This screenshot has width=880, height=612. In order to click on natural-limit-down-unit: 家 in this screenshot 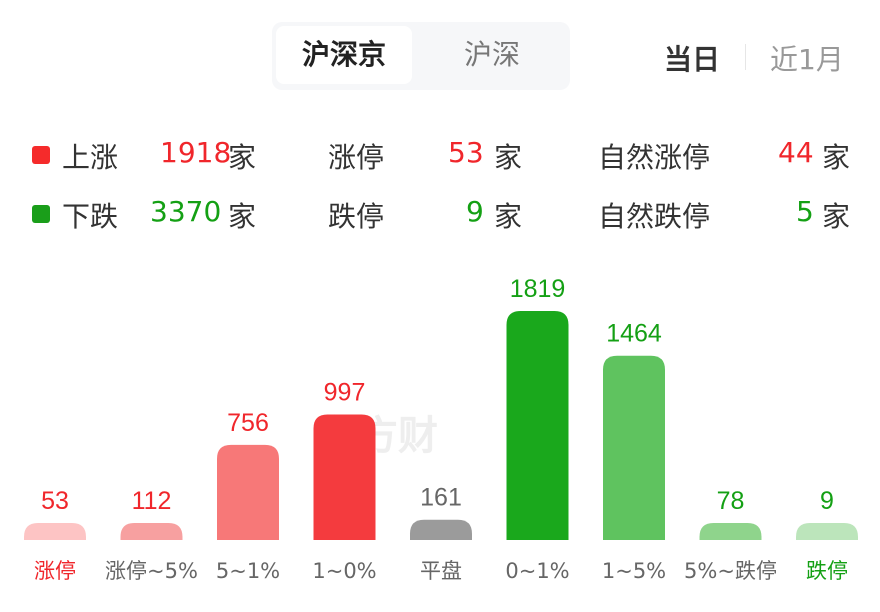, I will do `click(836, 216)`.